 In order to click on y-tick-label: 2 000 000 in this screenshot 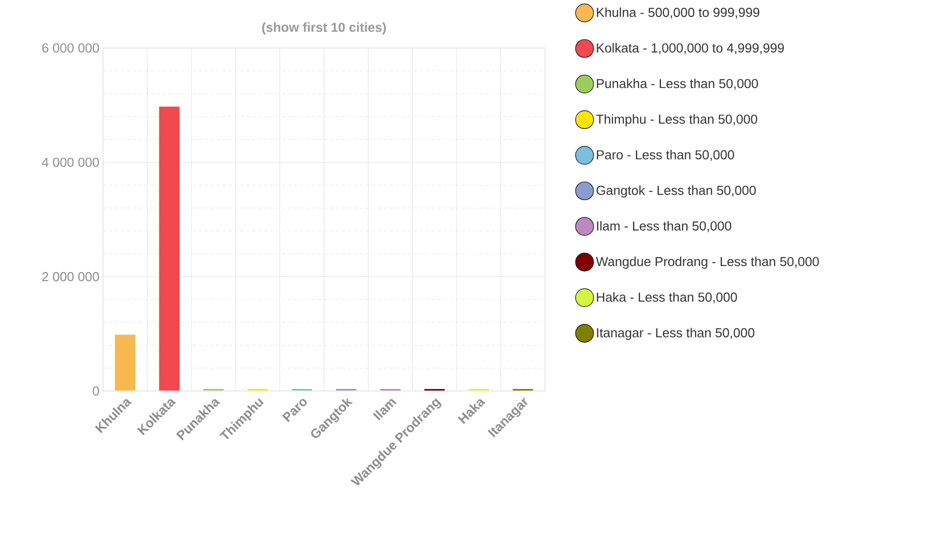, I will do `click(70, 277)`.